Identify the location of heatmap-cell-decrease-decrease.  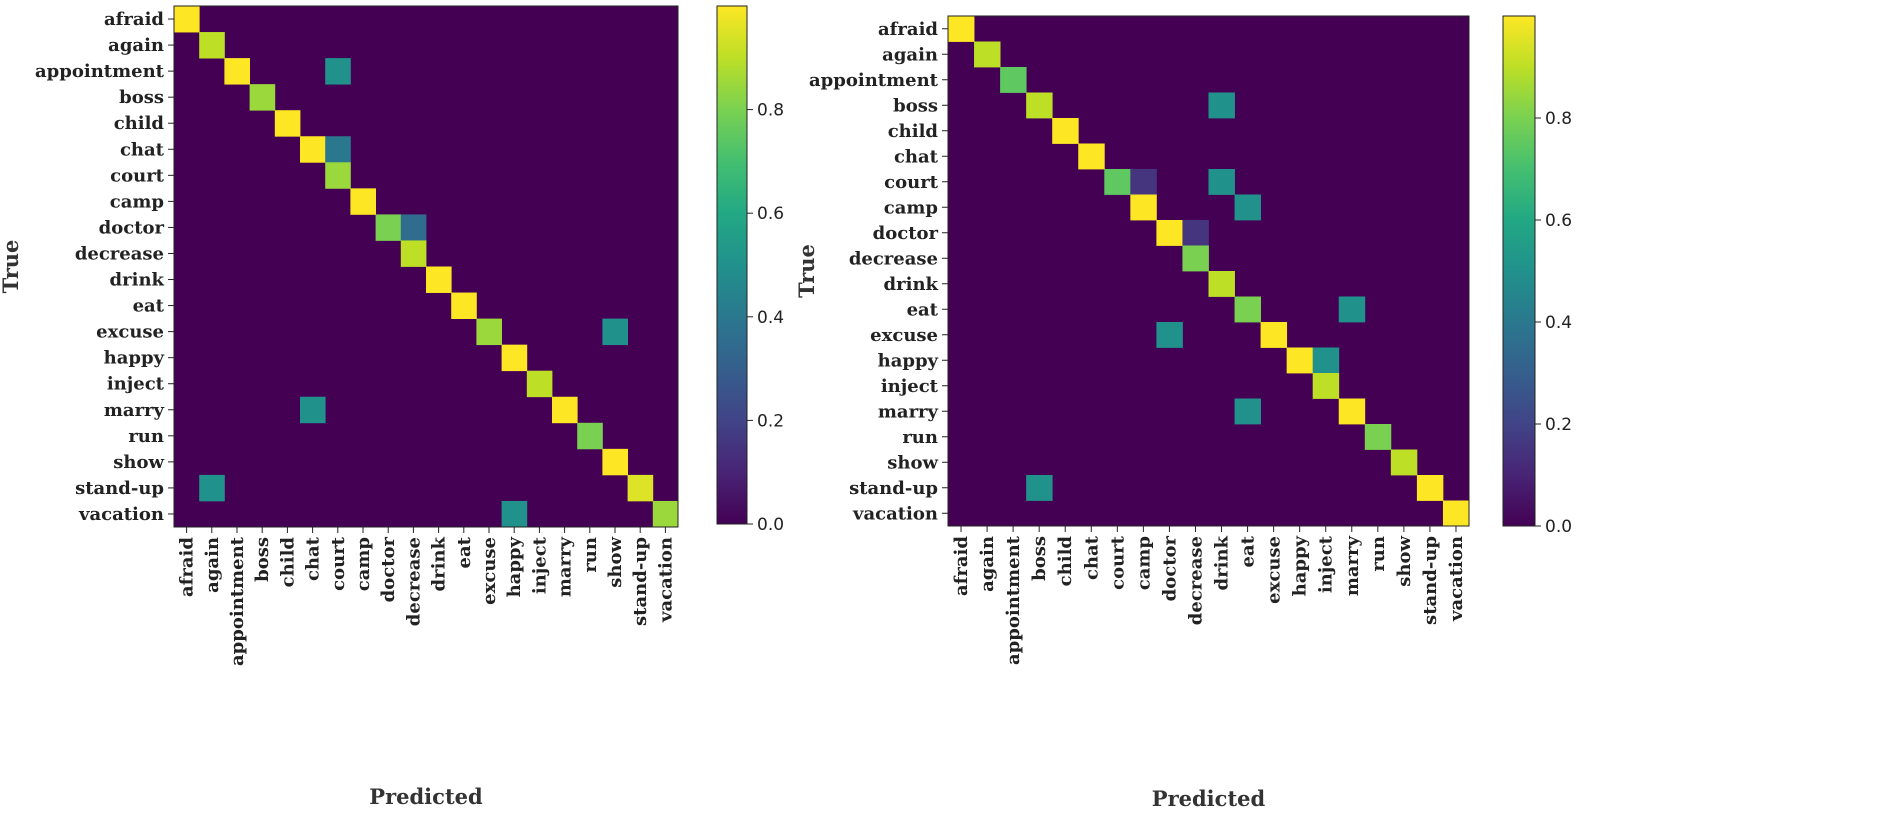
(1195, 258).